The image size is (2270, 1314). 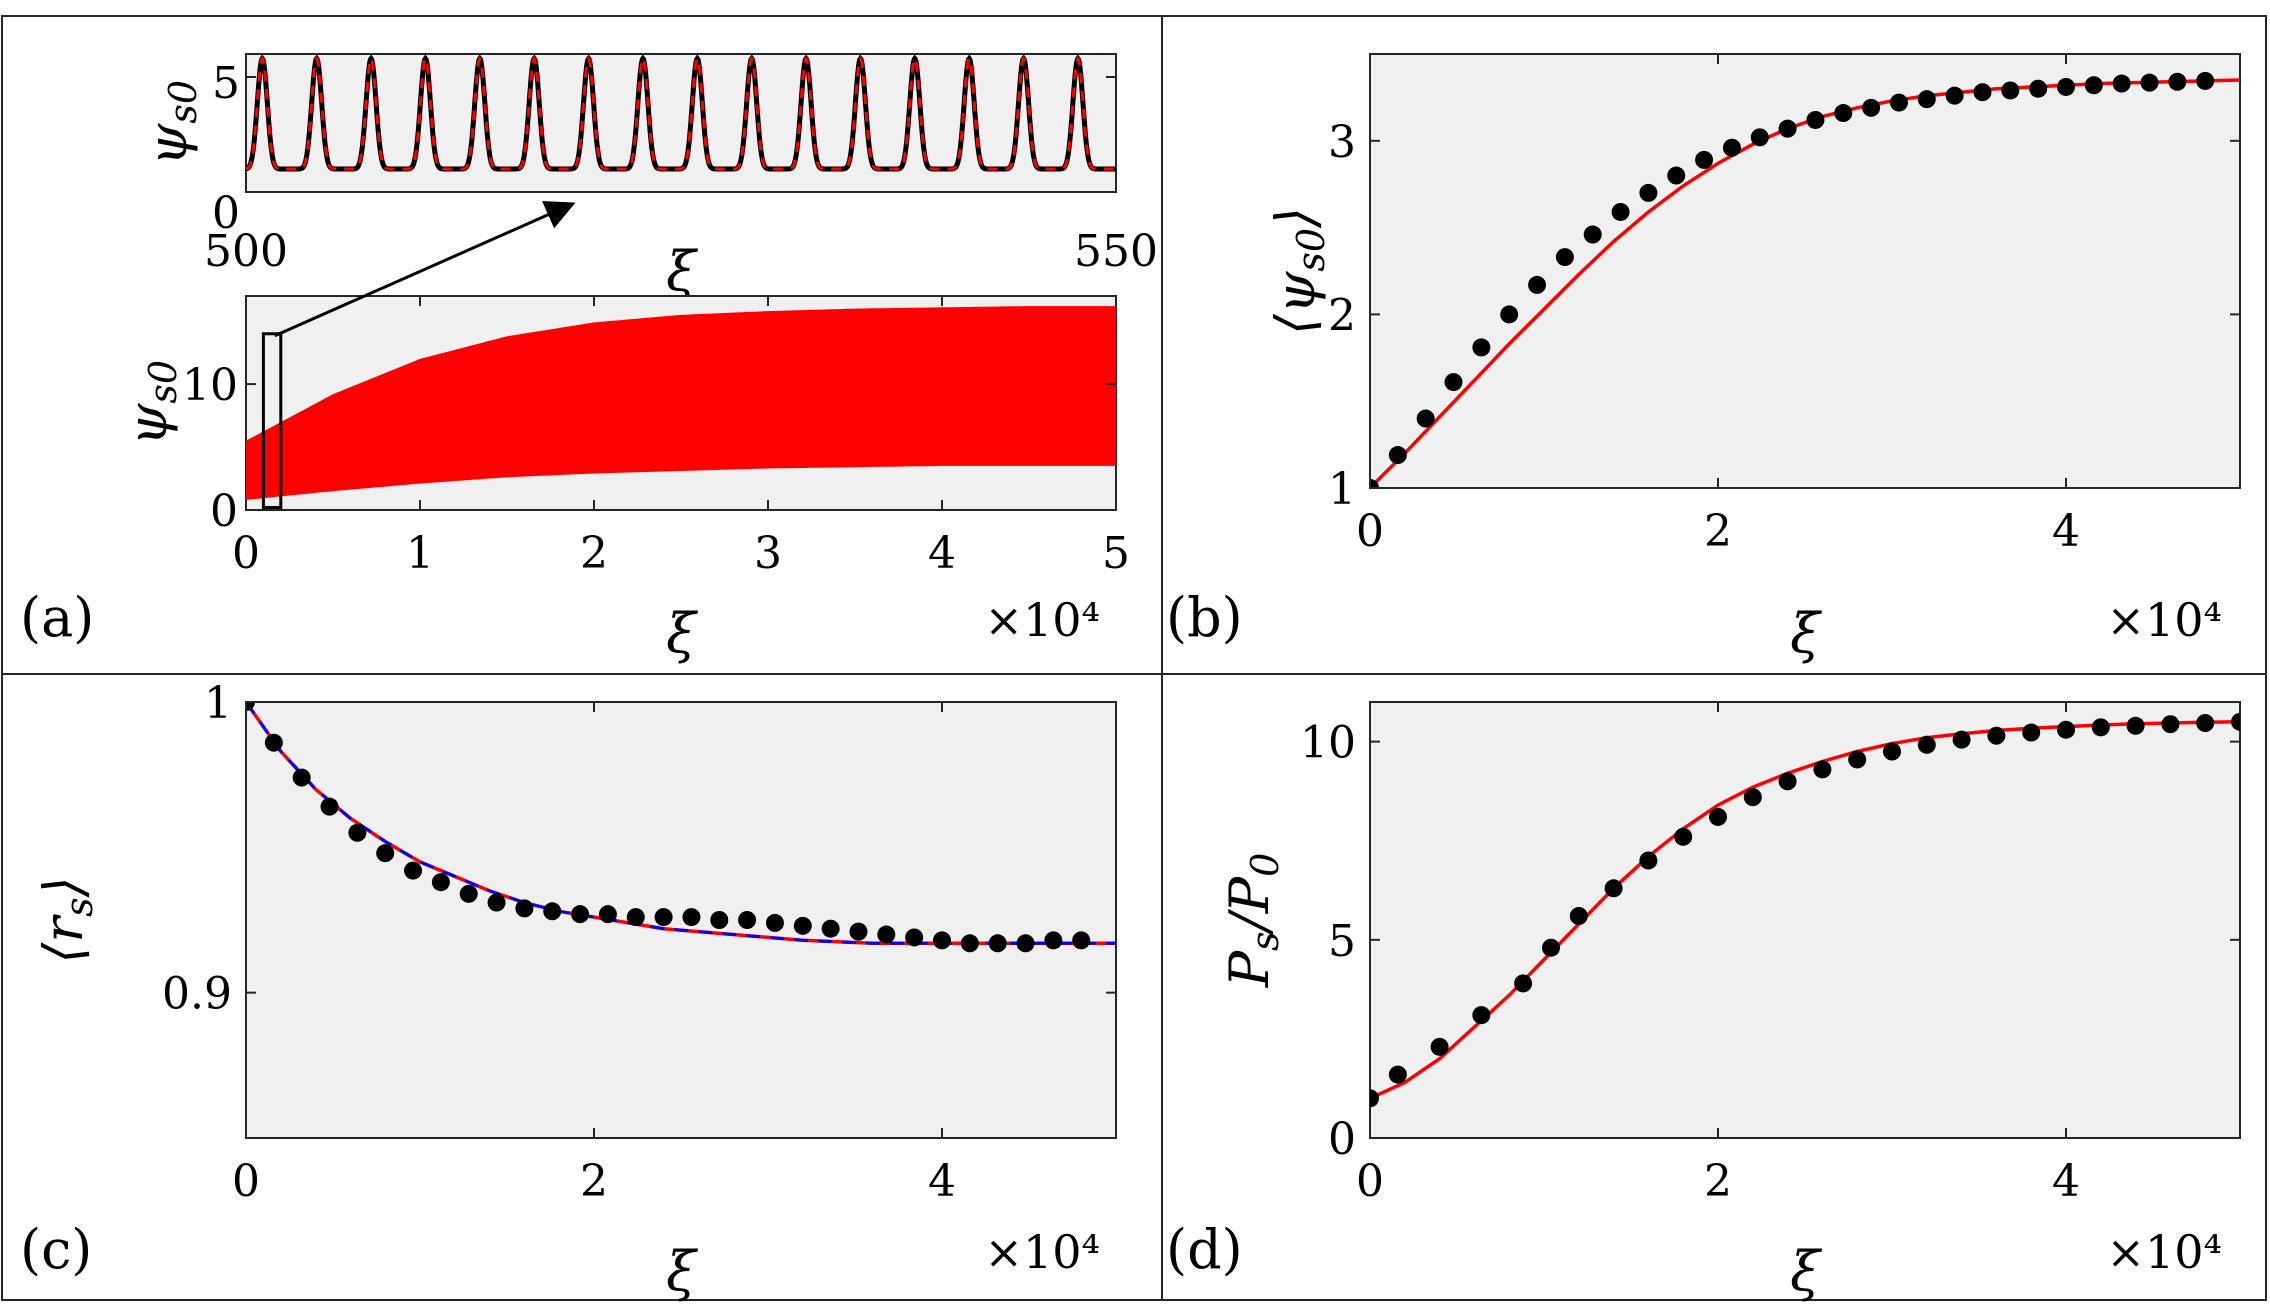 What do you see at coordinates (682, 271) in the screenshot?
I see `inset-xlabel: ξ` at bounding box center [682, 271].